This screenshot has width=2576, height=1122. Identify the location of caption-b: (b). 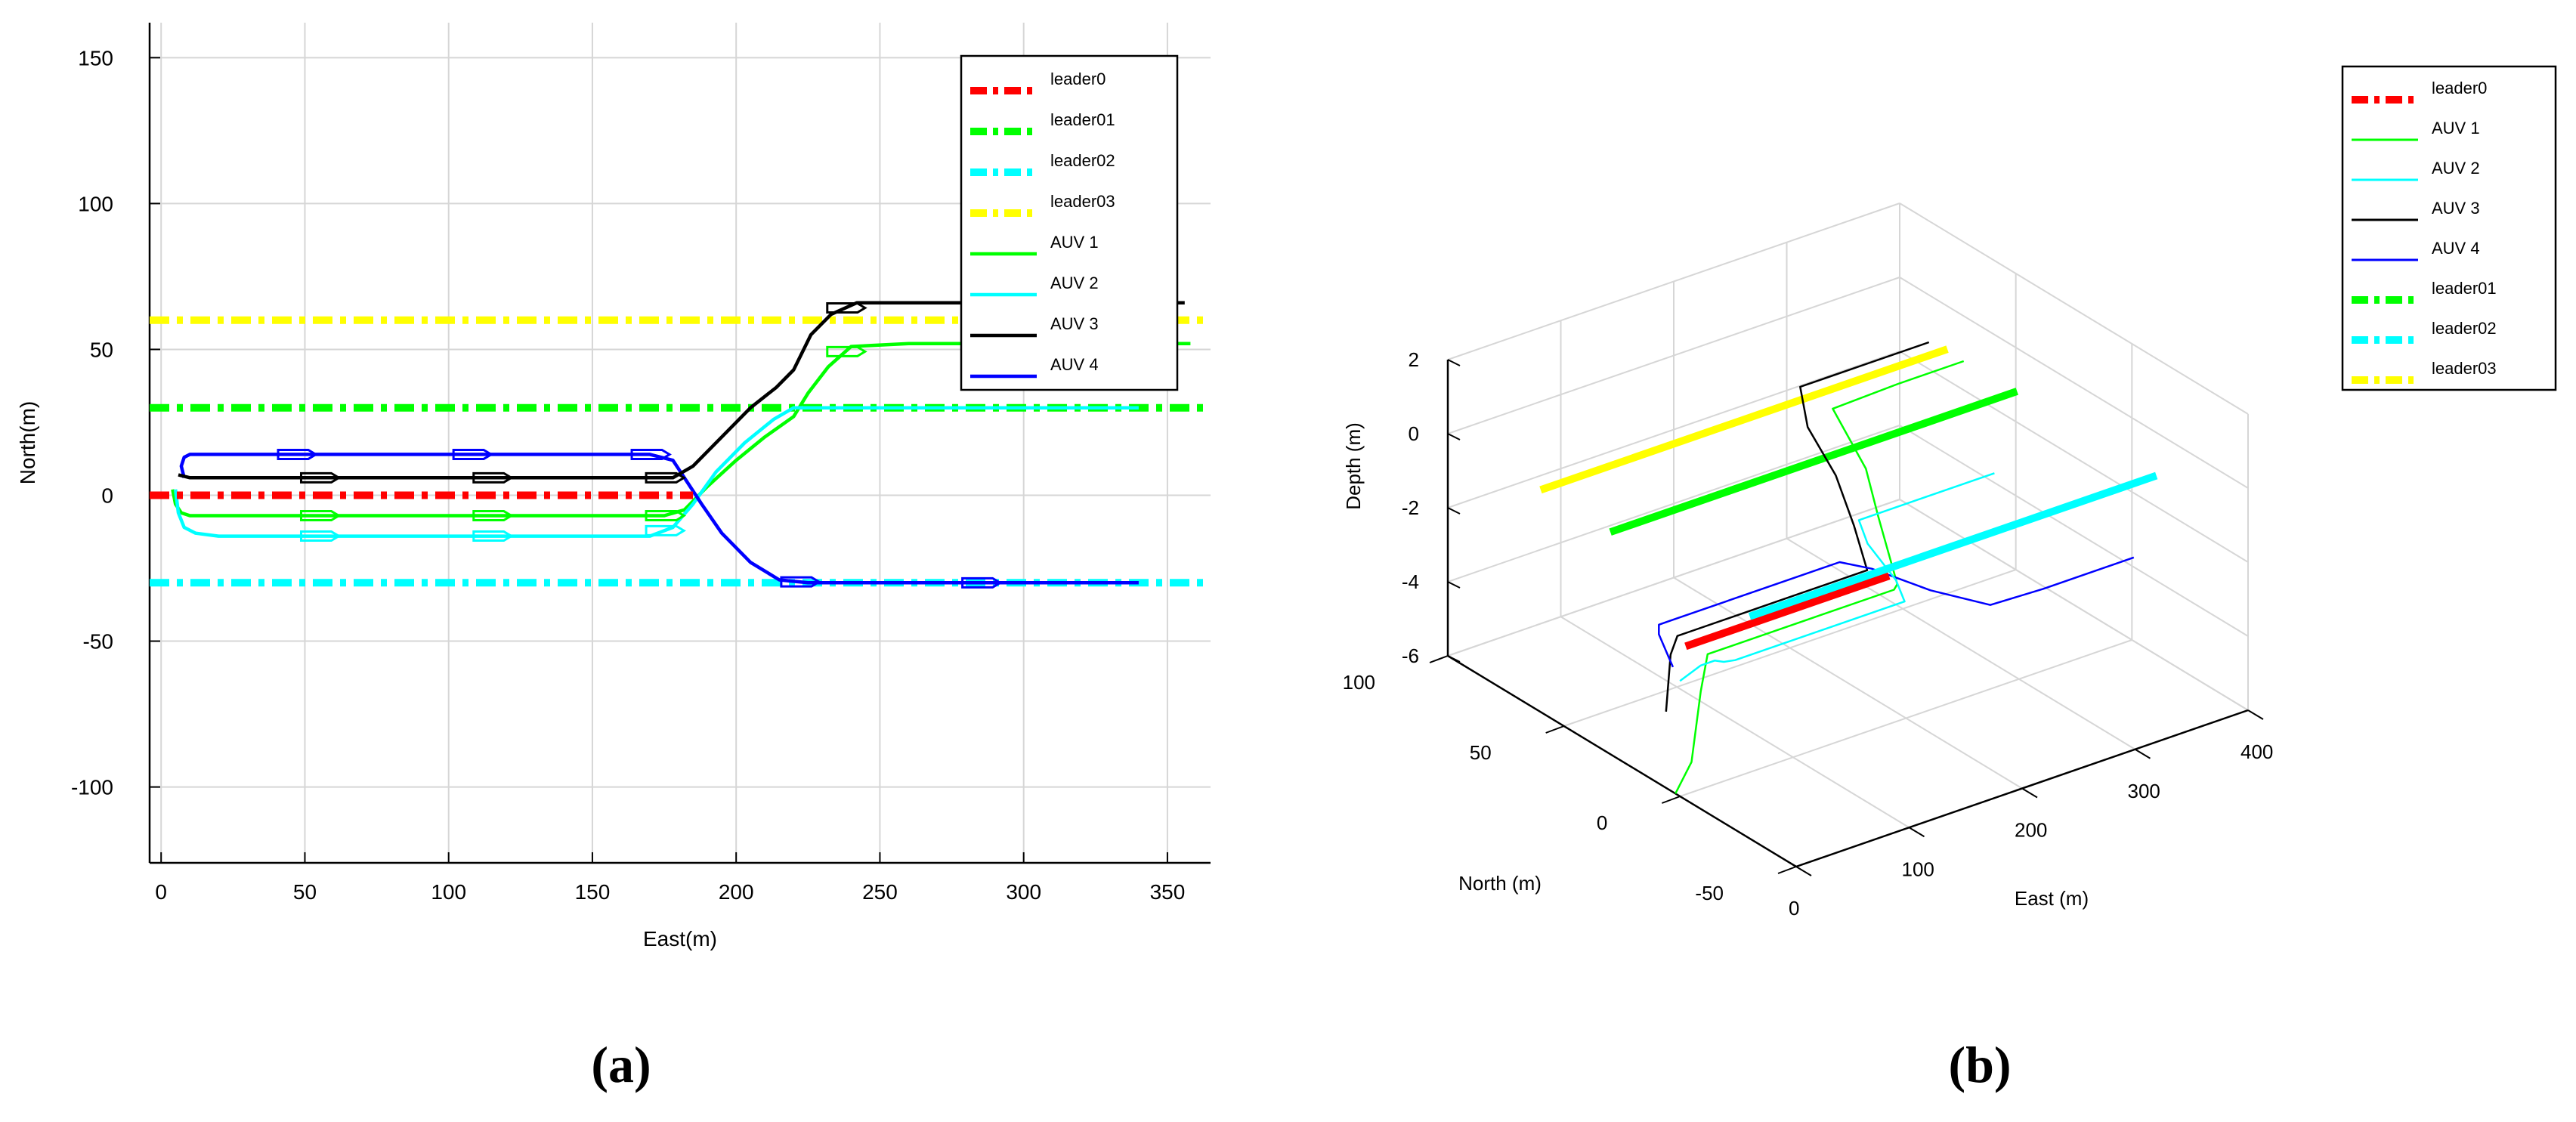
(1979, 1064).